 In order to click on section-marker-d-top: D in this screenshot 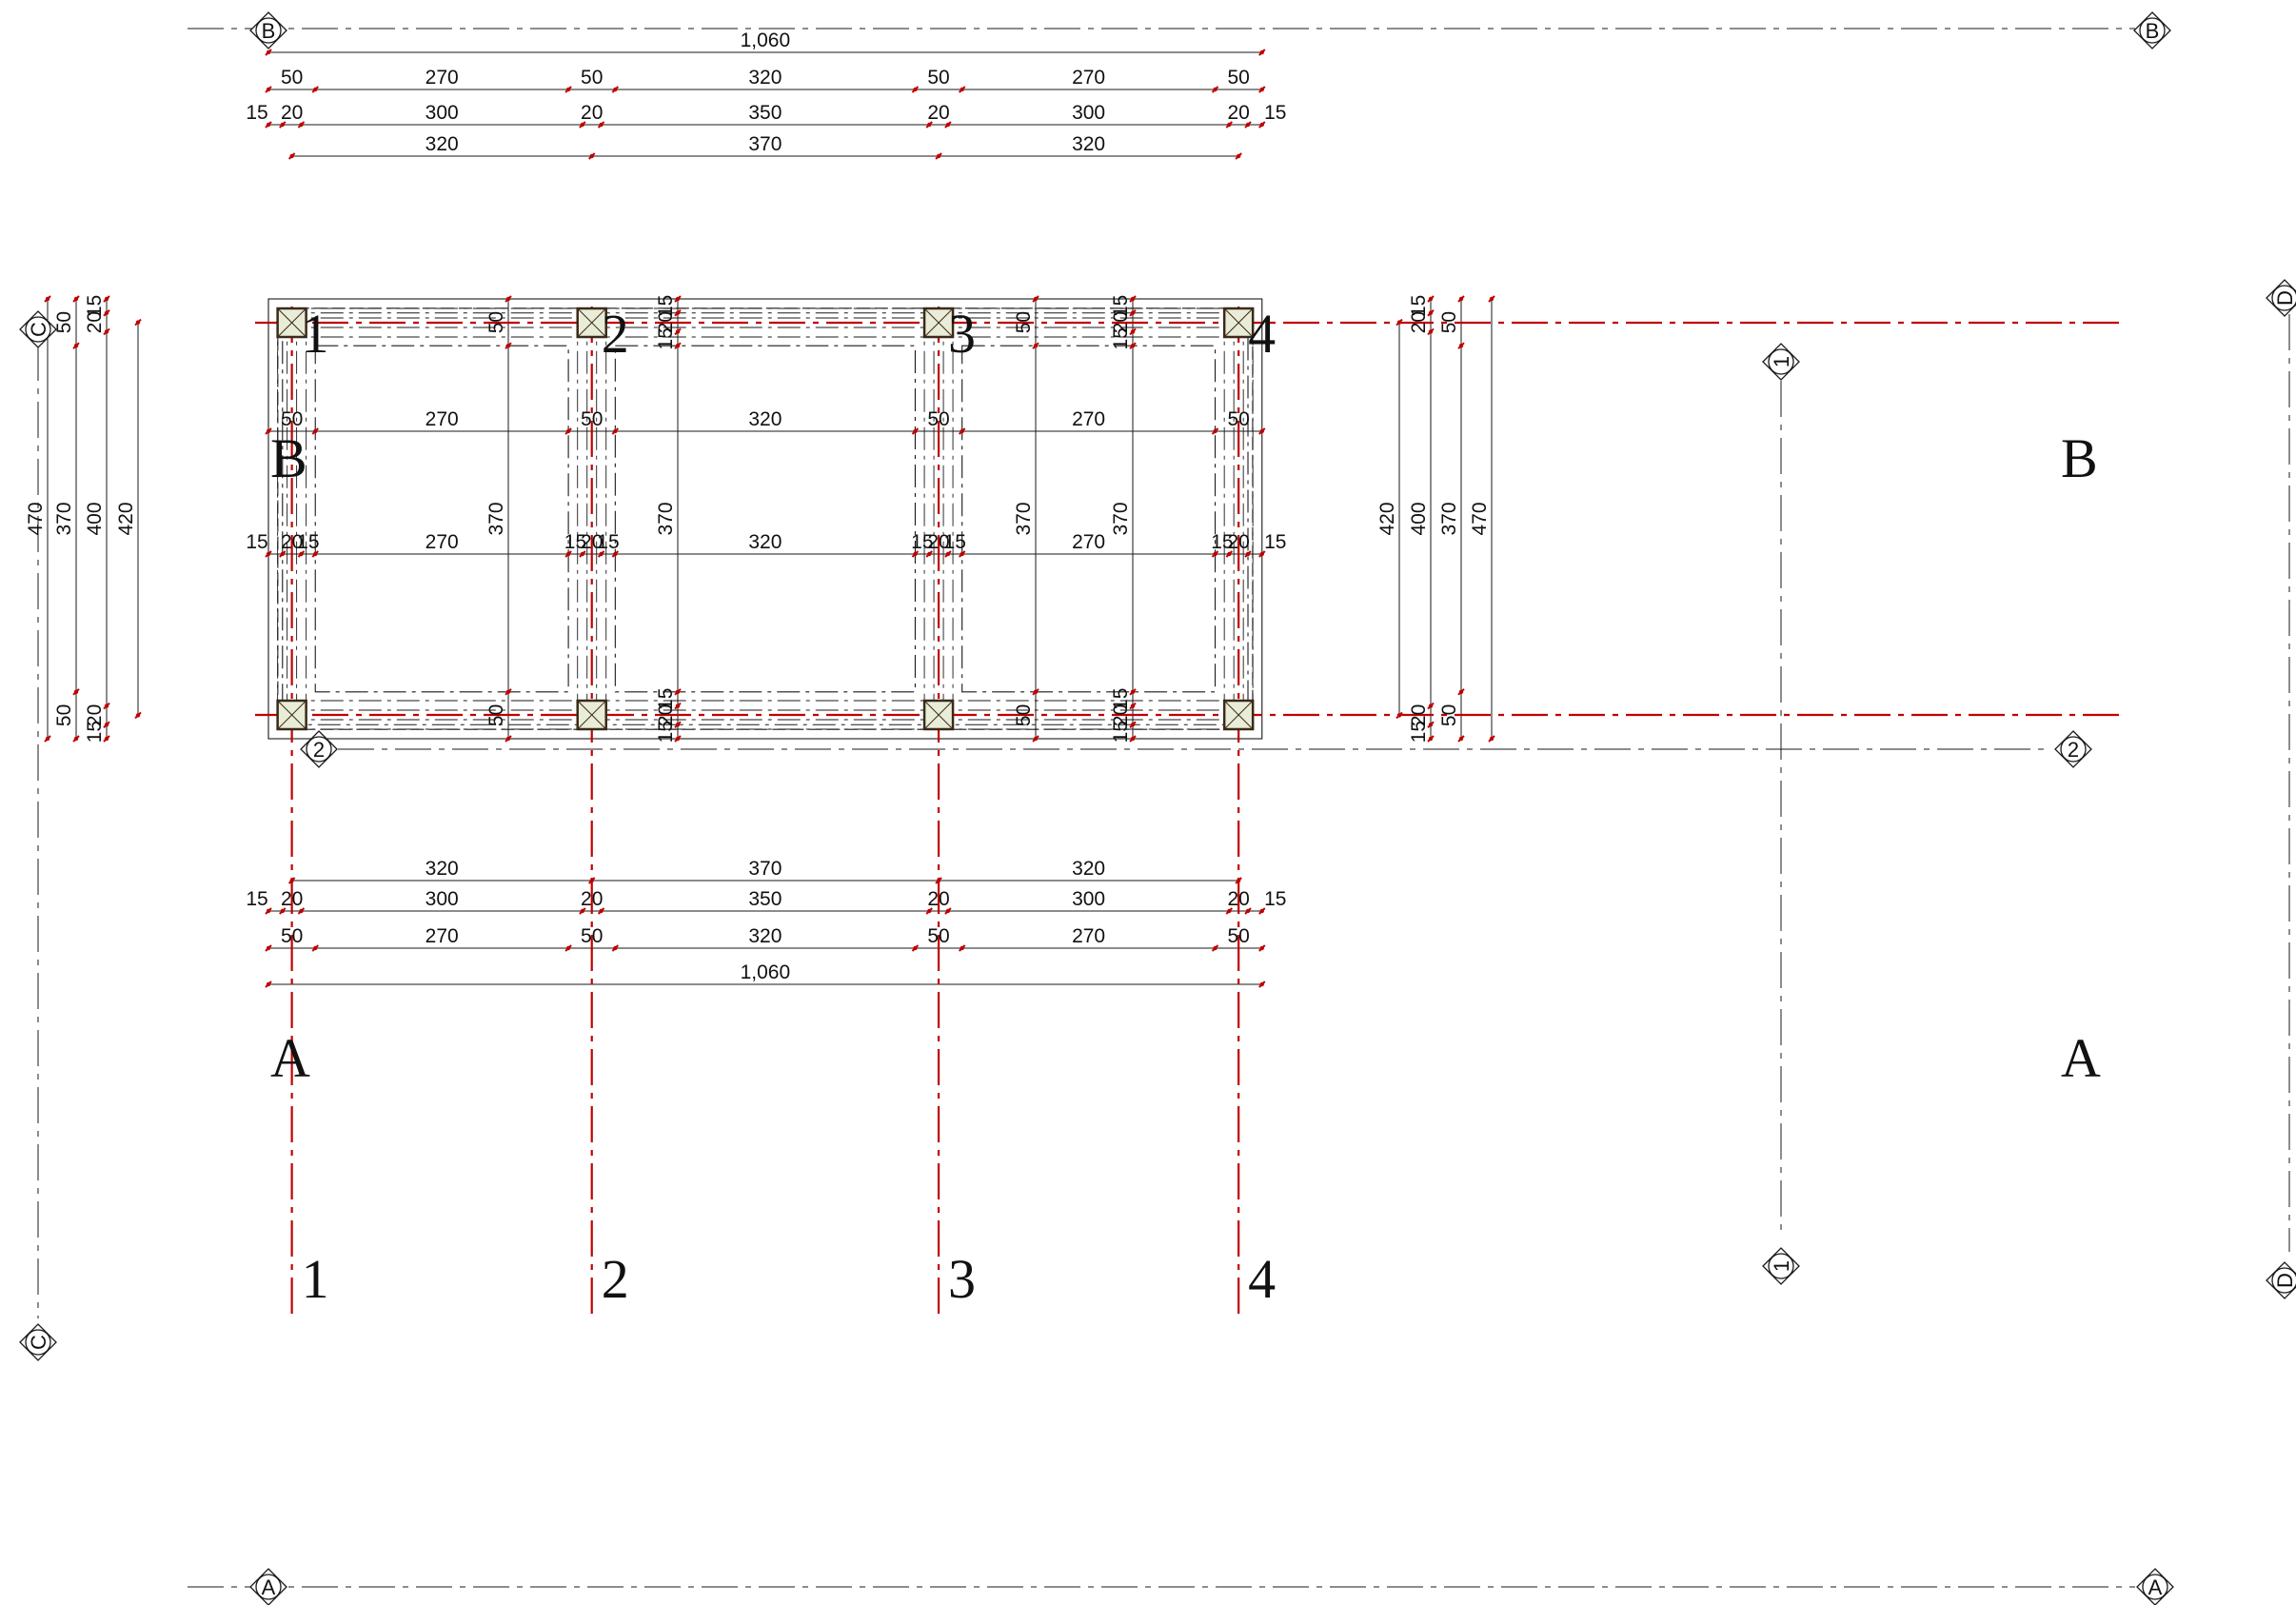, I will do `click(2281, 298)`.